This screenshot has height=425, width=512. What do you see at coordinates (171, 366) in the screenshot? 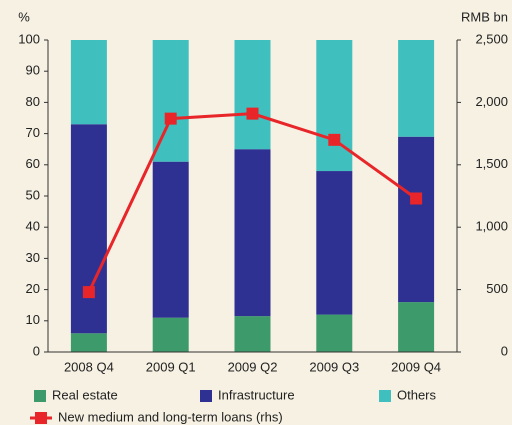
I see `x-tick-label: 2009 Q1` at bounding box center [171, 366].